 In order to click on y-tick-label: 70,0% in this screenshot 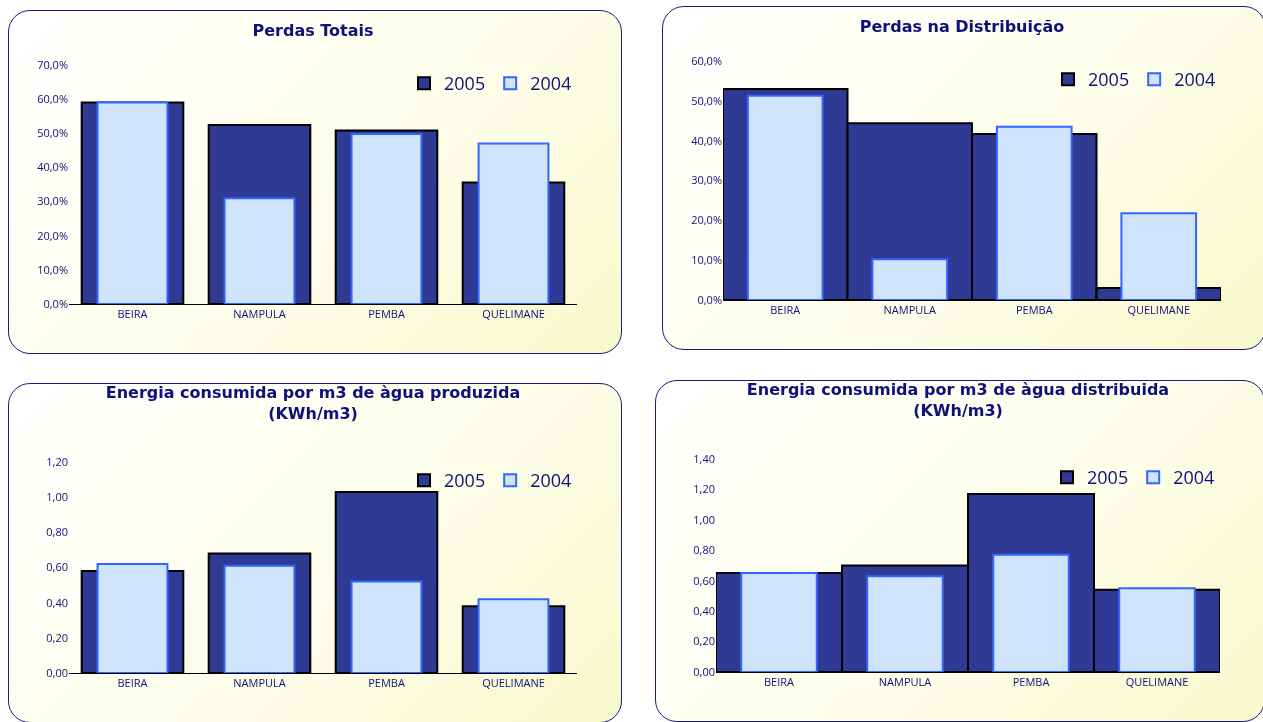, I will do `click(52, 64)`.